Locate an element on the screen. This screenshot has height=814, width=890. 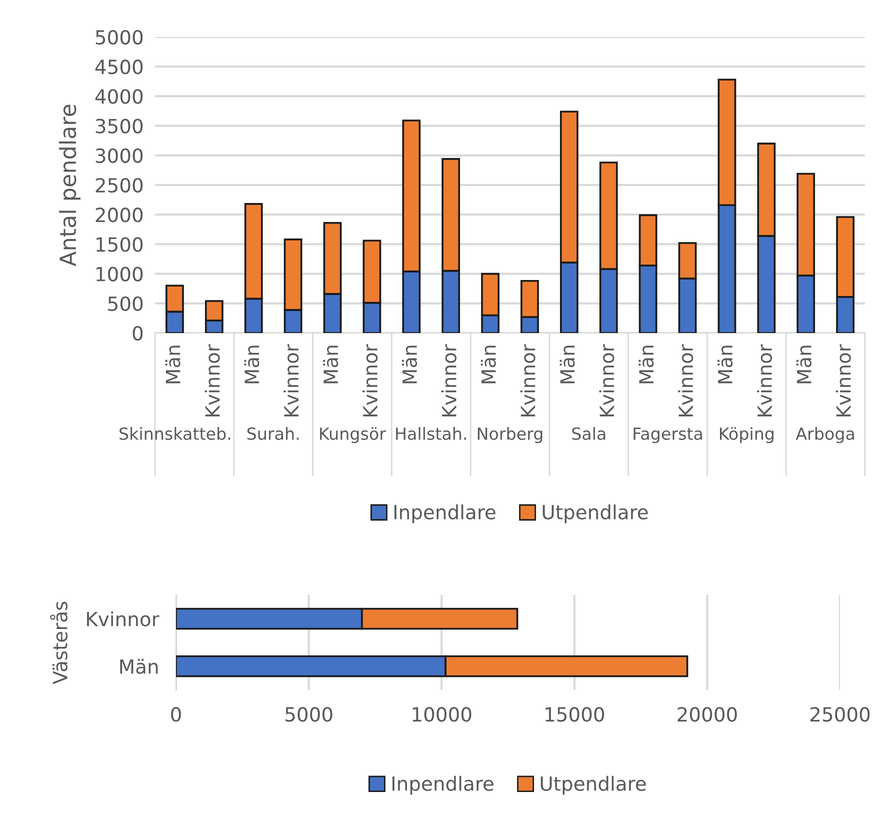
y-tick-label: 500 is located at coordinates (125, 304).